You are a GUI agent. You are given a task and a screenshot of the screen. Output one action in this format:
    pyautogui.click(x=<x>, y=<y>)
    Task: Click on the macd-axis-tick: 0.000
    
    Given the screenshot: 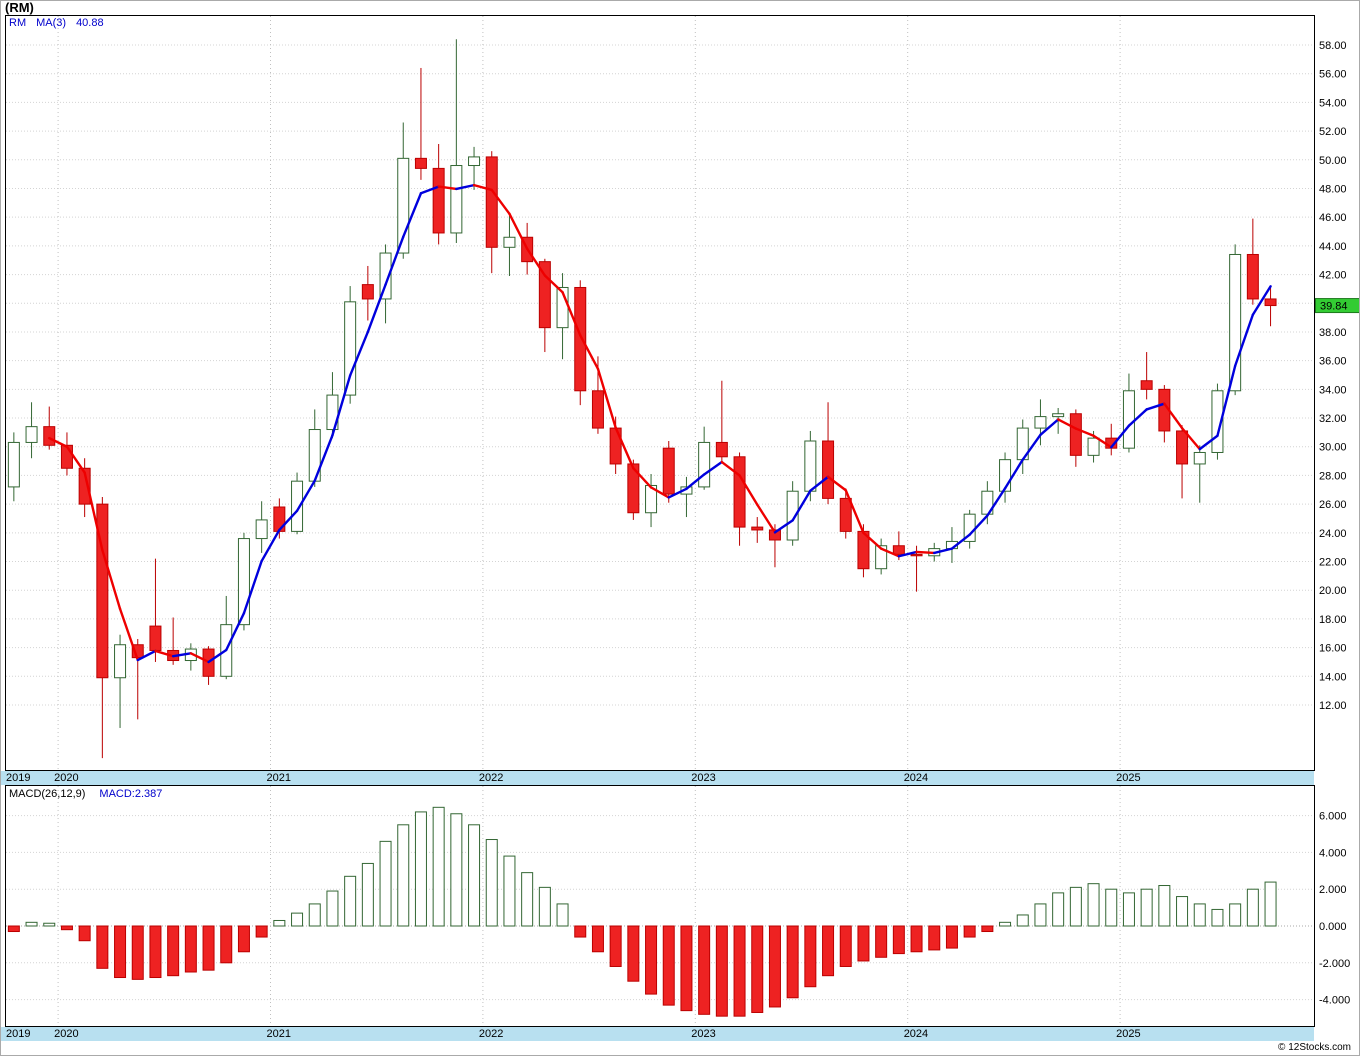 What is the action you would take?
    pyautogui.click(x=1333, y=927)
    